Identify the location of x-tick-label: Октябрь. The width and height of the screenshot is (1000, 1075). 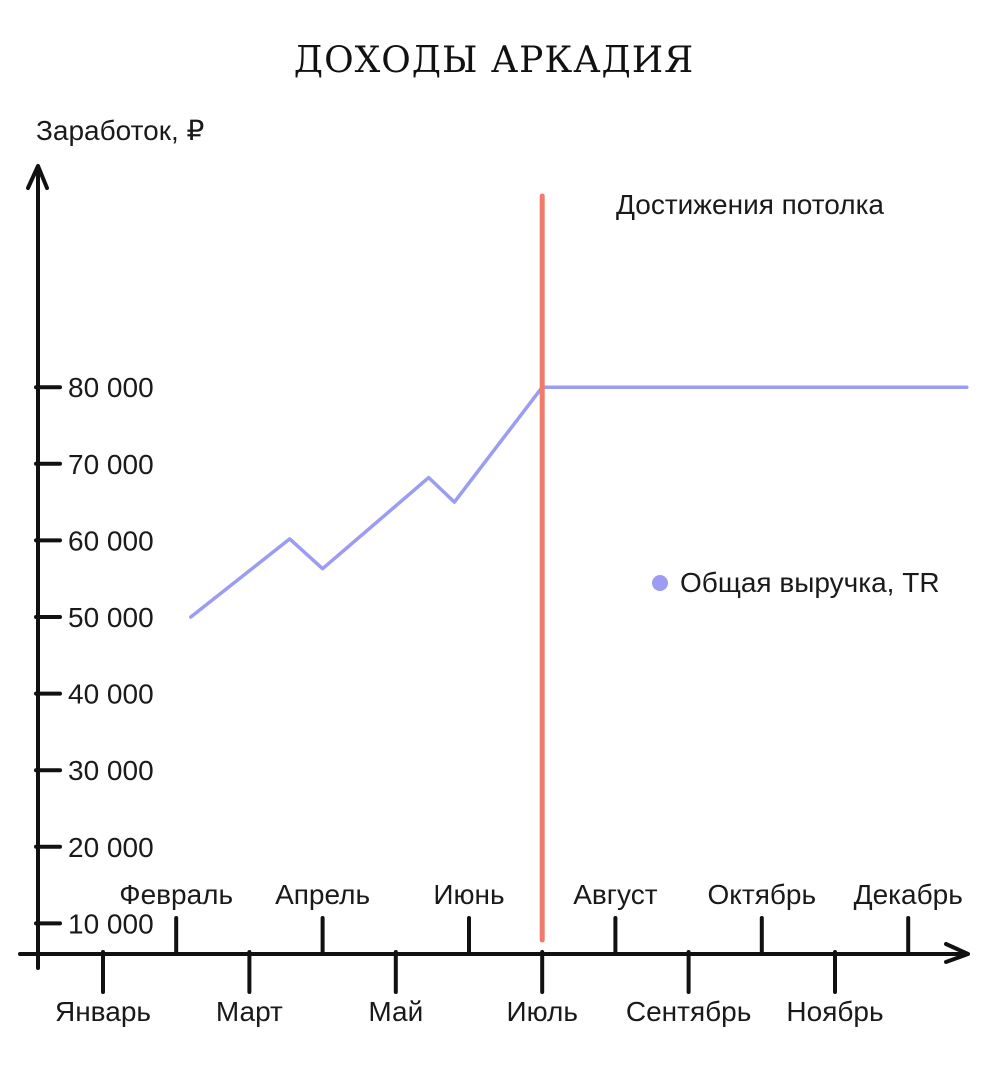
(762, 894).